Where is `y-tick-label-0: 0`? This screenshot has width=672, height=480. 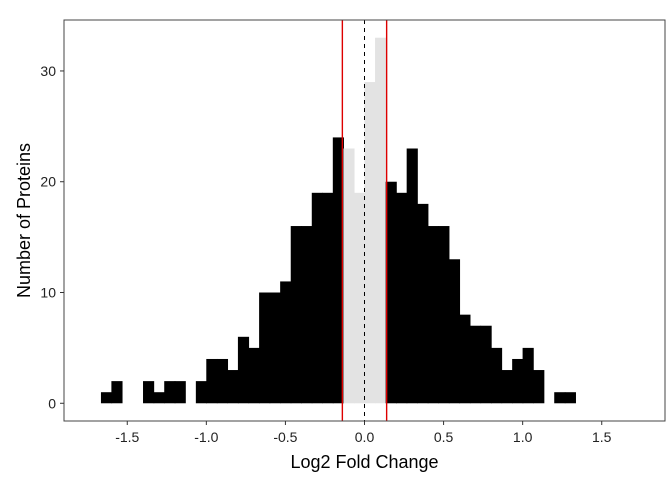 y-tick-label-0: 0 is located at coordinates (52, 403).